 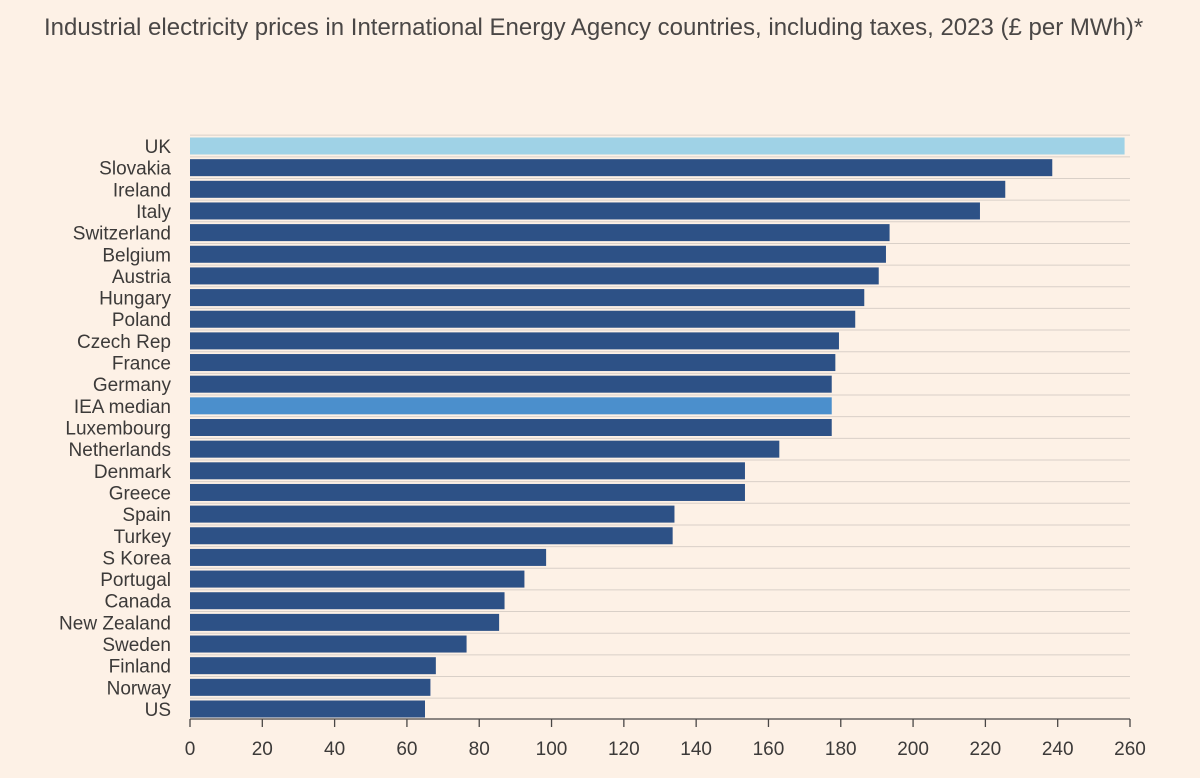 I want to click on category-label-france: France, so click(x=141, y=364).